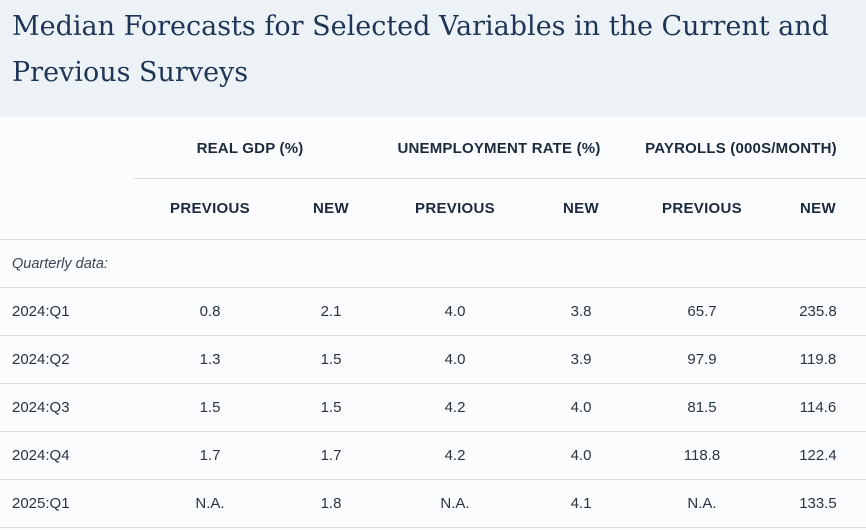 Image resolution: width=866 pixels, height=530 pixels. What do you see at coordinates (433, 408) in the screenshot?
I see `table-row: 2024:Q3 1.5 1.5 4.2 4.0 81.5 114.6` at bounding box center [433, 408].